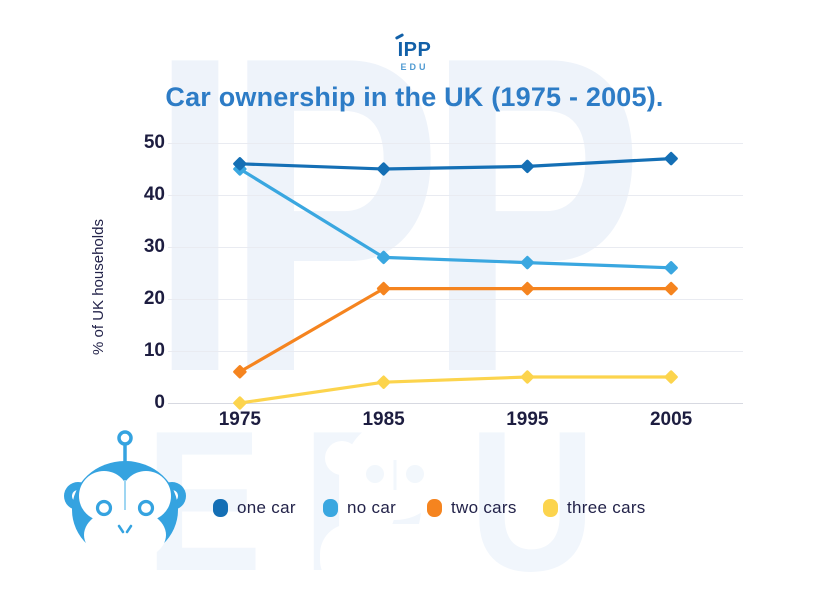  Describe the element at coordinates (455, 218) in the screenshot. I see `series-no-car` at that location.